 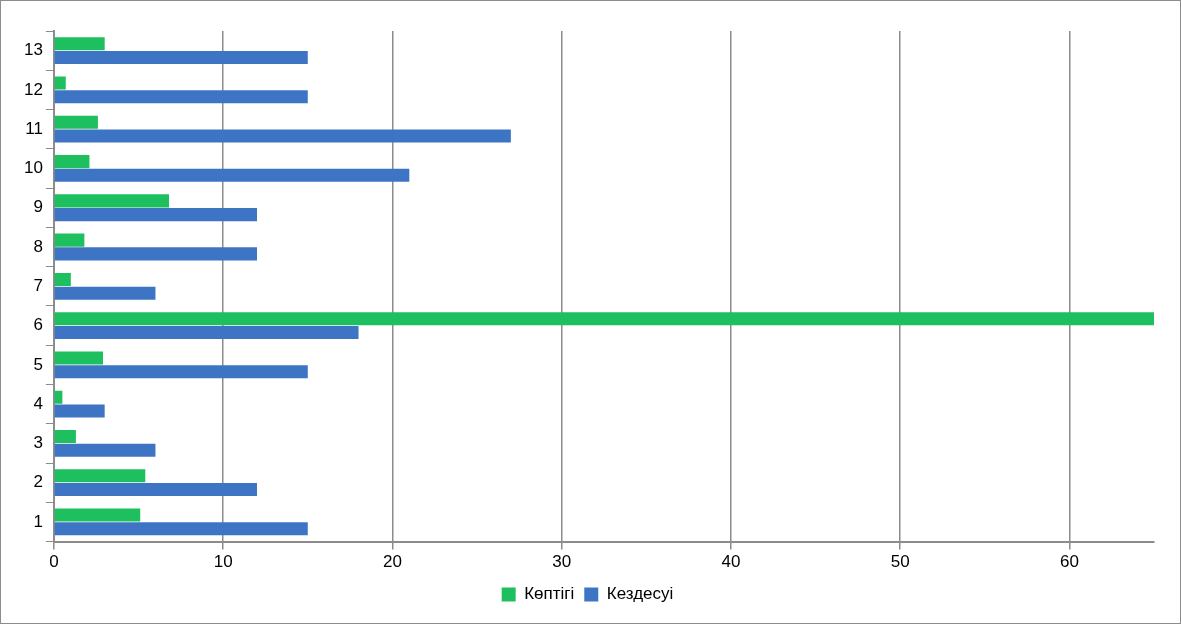 What do you see at coordinates (38, 246) in the screenshot?
I see `y-tick-label: 8` at bounding box center [38, 246].